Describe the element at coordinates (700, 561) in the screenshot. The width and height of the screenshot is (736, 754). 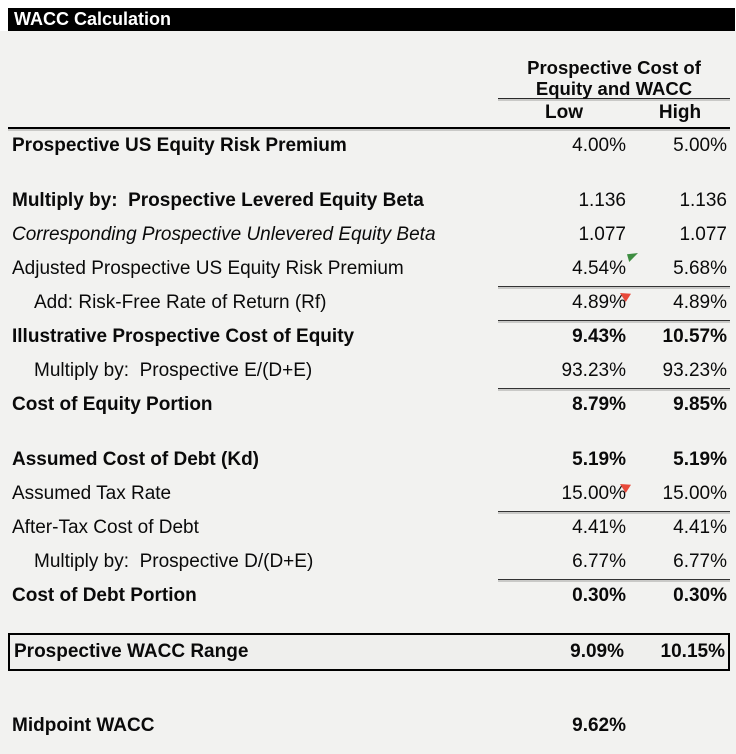
I see `high-value-cell: 6.77%` at that location.